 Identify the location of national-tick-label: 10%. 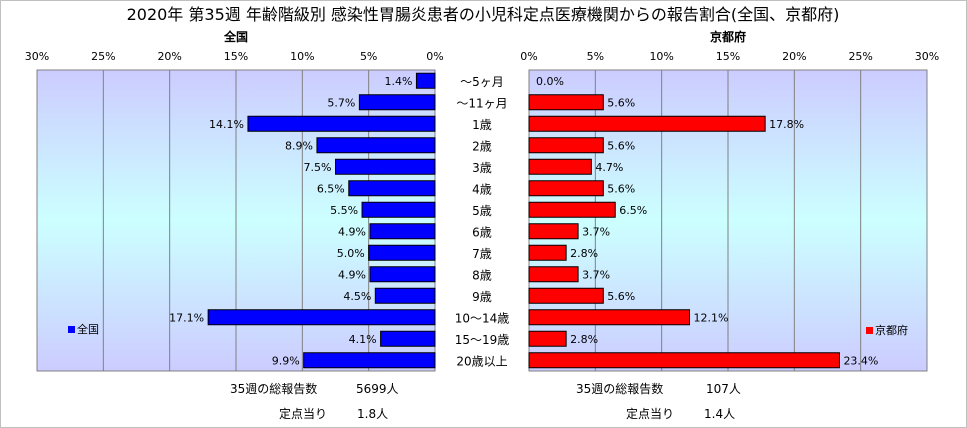
(302, 56).